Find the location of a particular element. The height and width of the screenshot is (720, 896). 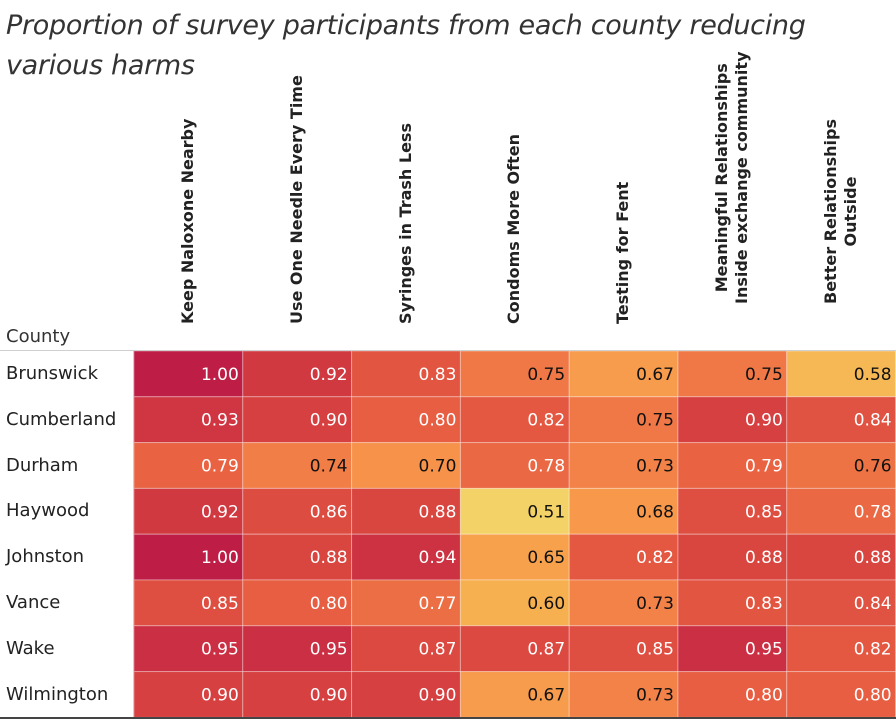

heatmap-cell-label: 0.93 is located at coordinates (220, 421).